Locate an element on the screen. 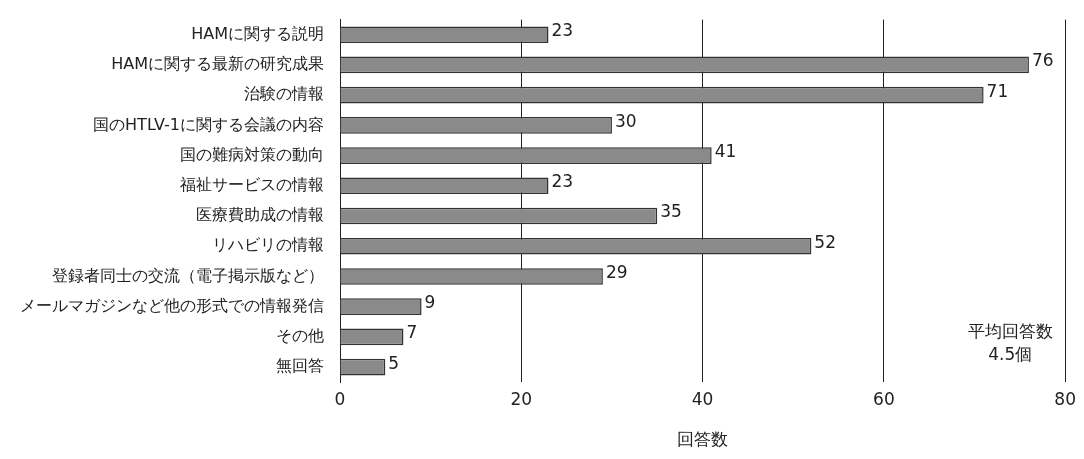 Image resolution: width=1084 pixels, height=459 pixels. data-label: 35 is located at coordinates (671, 211).